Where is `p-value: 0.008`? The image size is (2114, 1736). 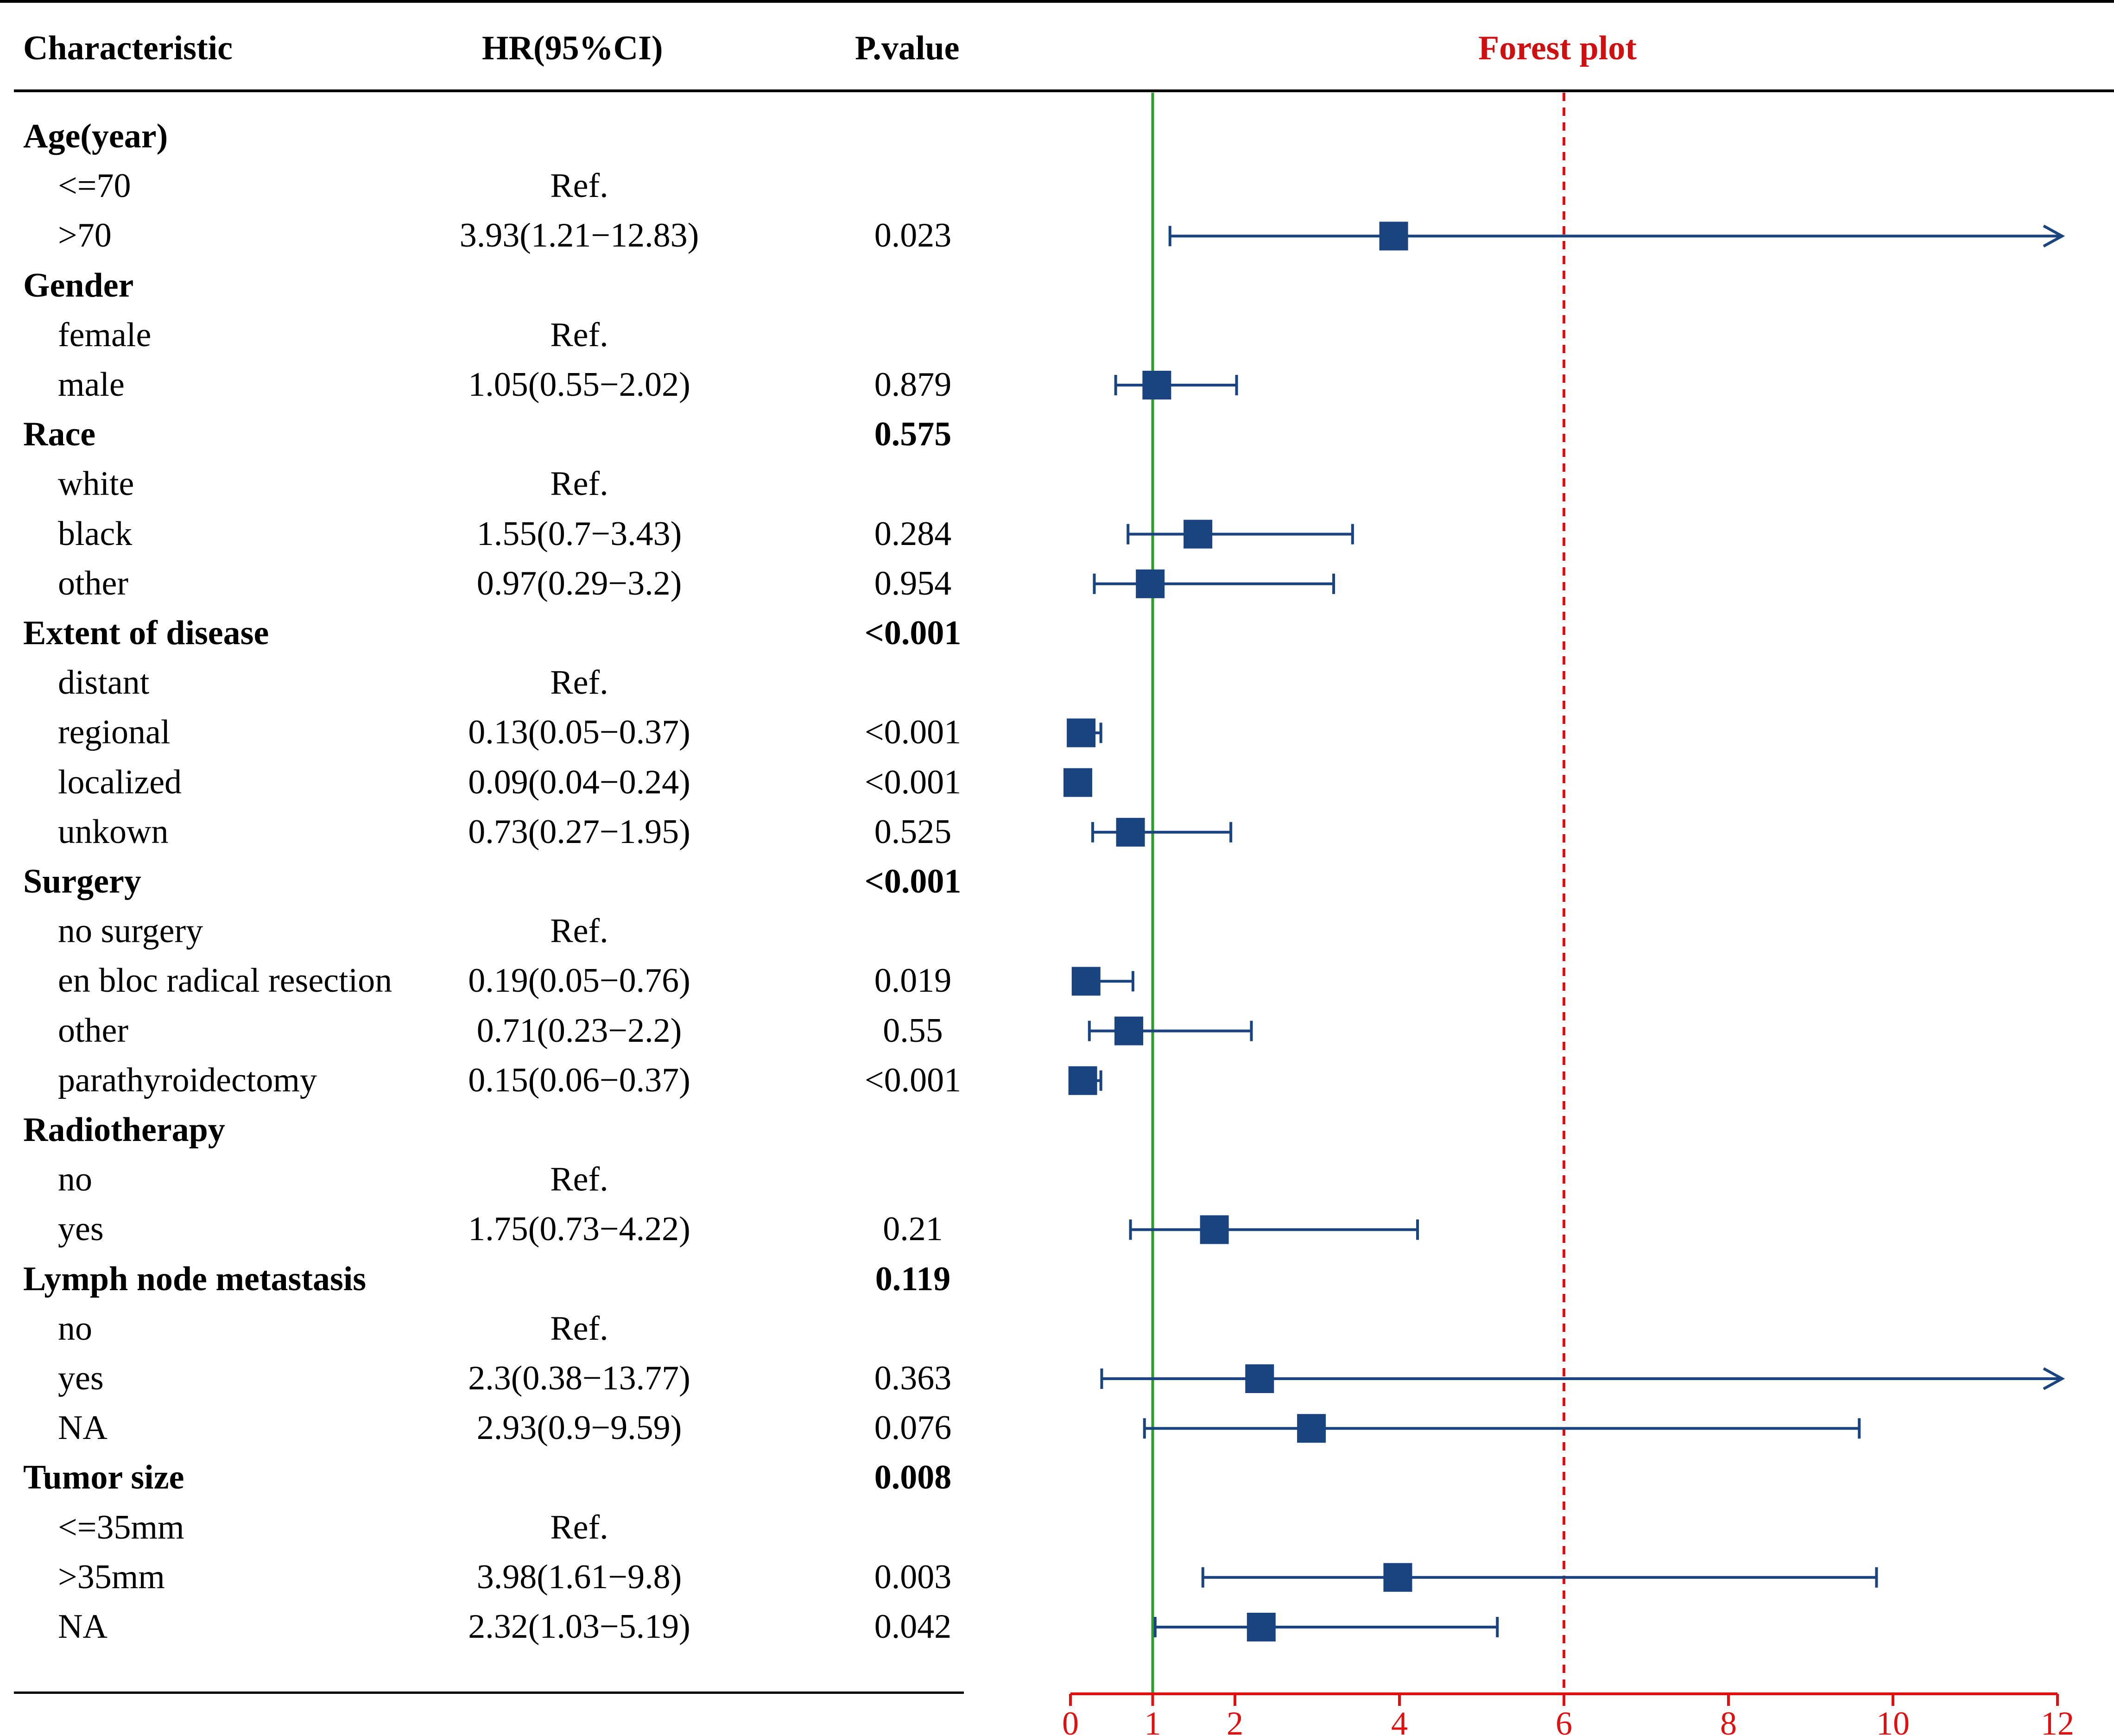
p-value: 0.008 is located at coordinates (913, 1477).